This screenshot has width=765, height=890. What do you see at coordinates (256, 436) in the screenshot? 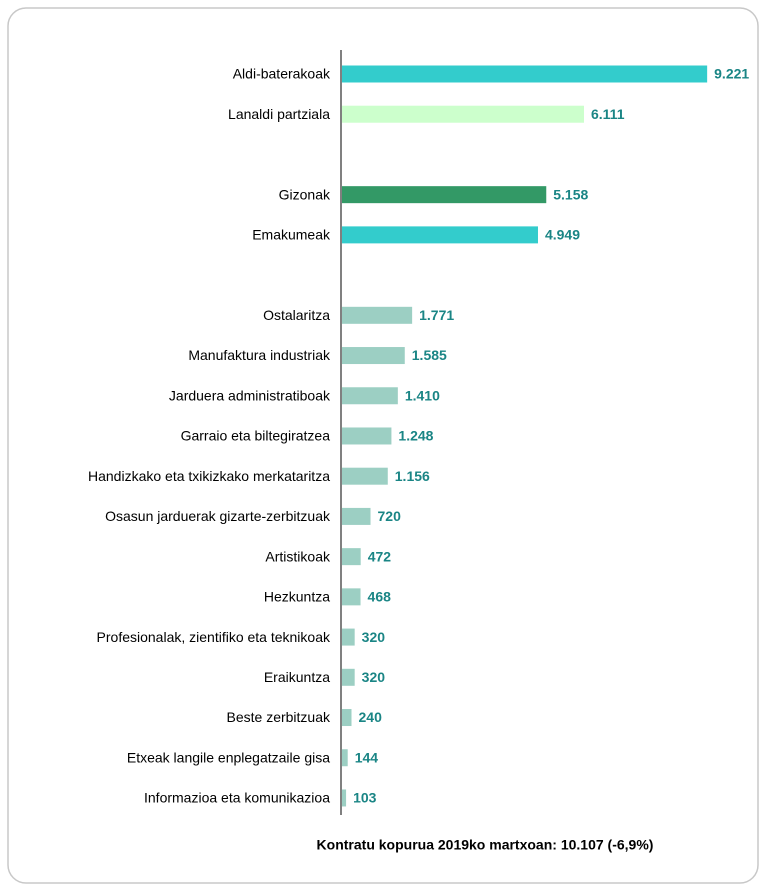
I see `category-label: Garraio eta biltegiratzea` at bounding box center [256, 436].